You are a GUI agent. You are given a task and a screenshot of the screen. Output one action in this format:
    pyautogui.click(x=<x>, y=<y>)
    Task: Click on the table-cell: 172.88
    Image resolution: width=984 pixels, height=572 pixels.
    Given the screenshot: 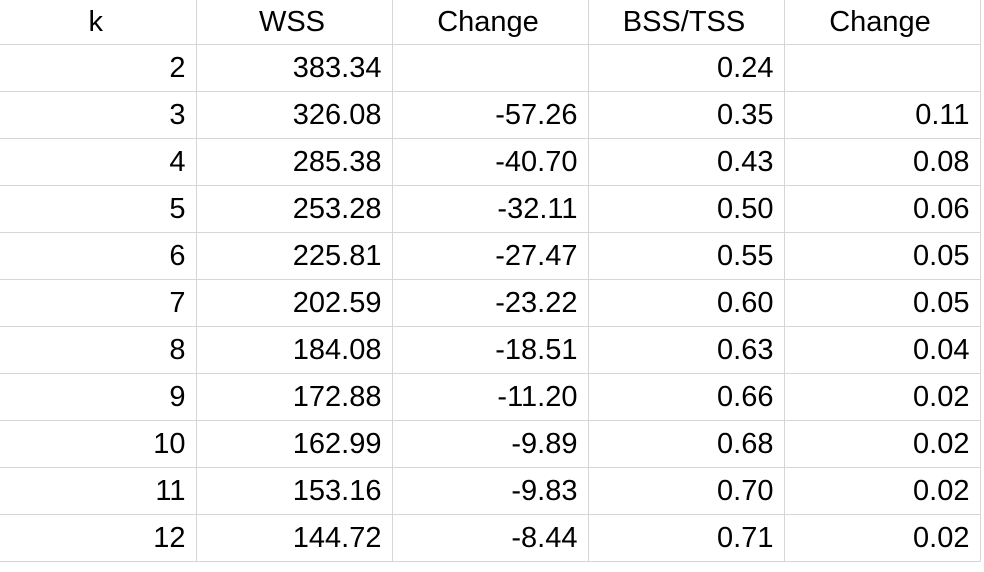 What is the action you would take?
    pyautogui.click(x=294, y=397)
    